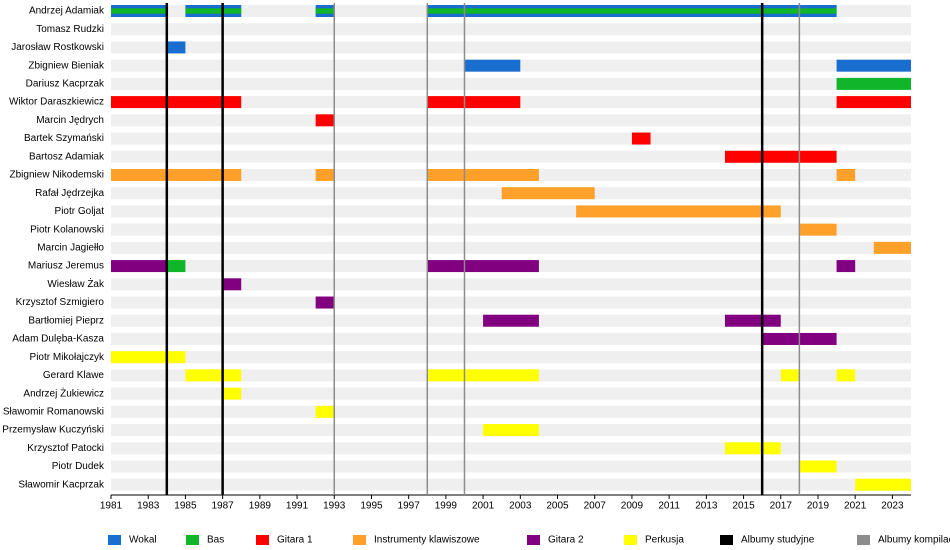  What do you see at coordinates (70, 29) in the screenshot?
I see `row-label: Tomasz Rudzki` at bounding box center [70, 29].